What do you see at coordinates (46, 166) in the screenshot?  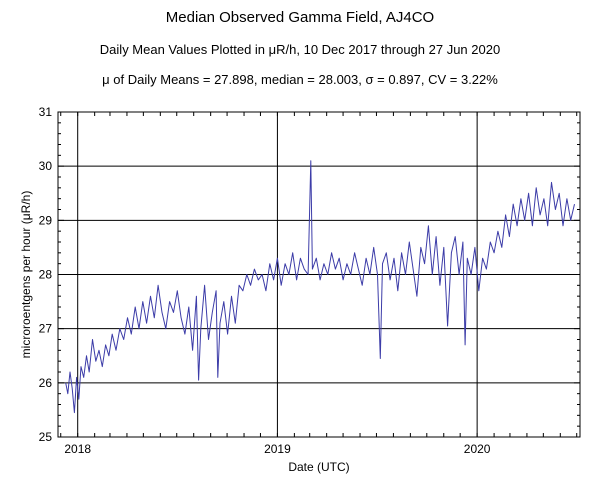 I see `y-tick-label: 30` at bounding box center [46, 166].